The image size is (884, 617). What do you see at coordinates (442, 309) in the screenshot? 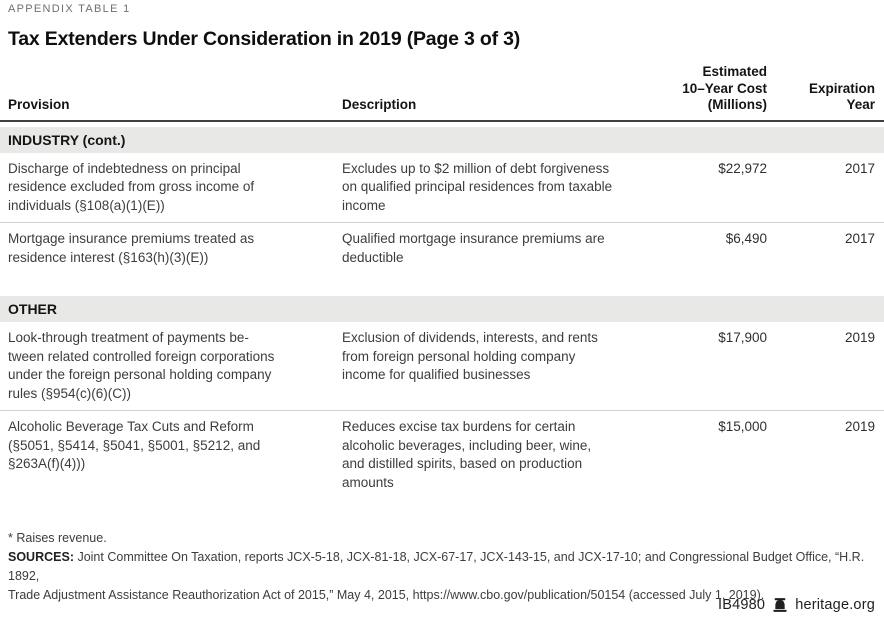
I see `section-header-other: OTHER` at bounding box center [442, 309].